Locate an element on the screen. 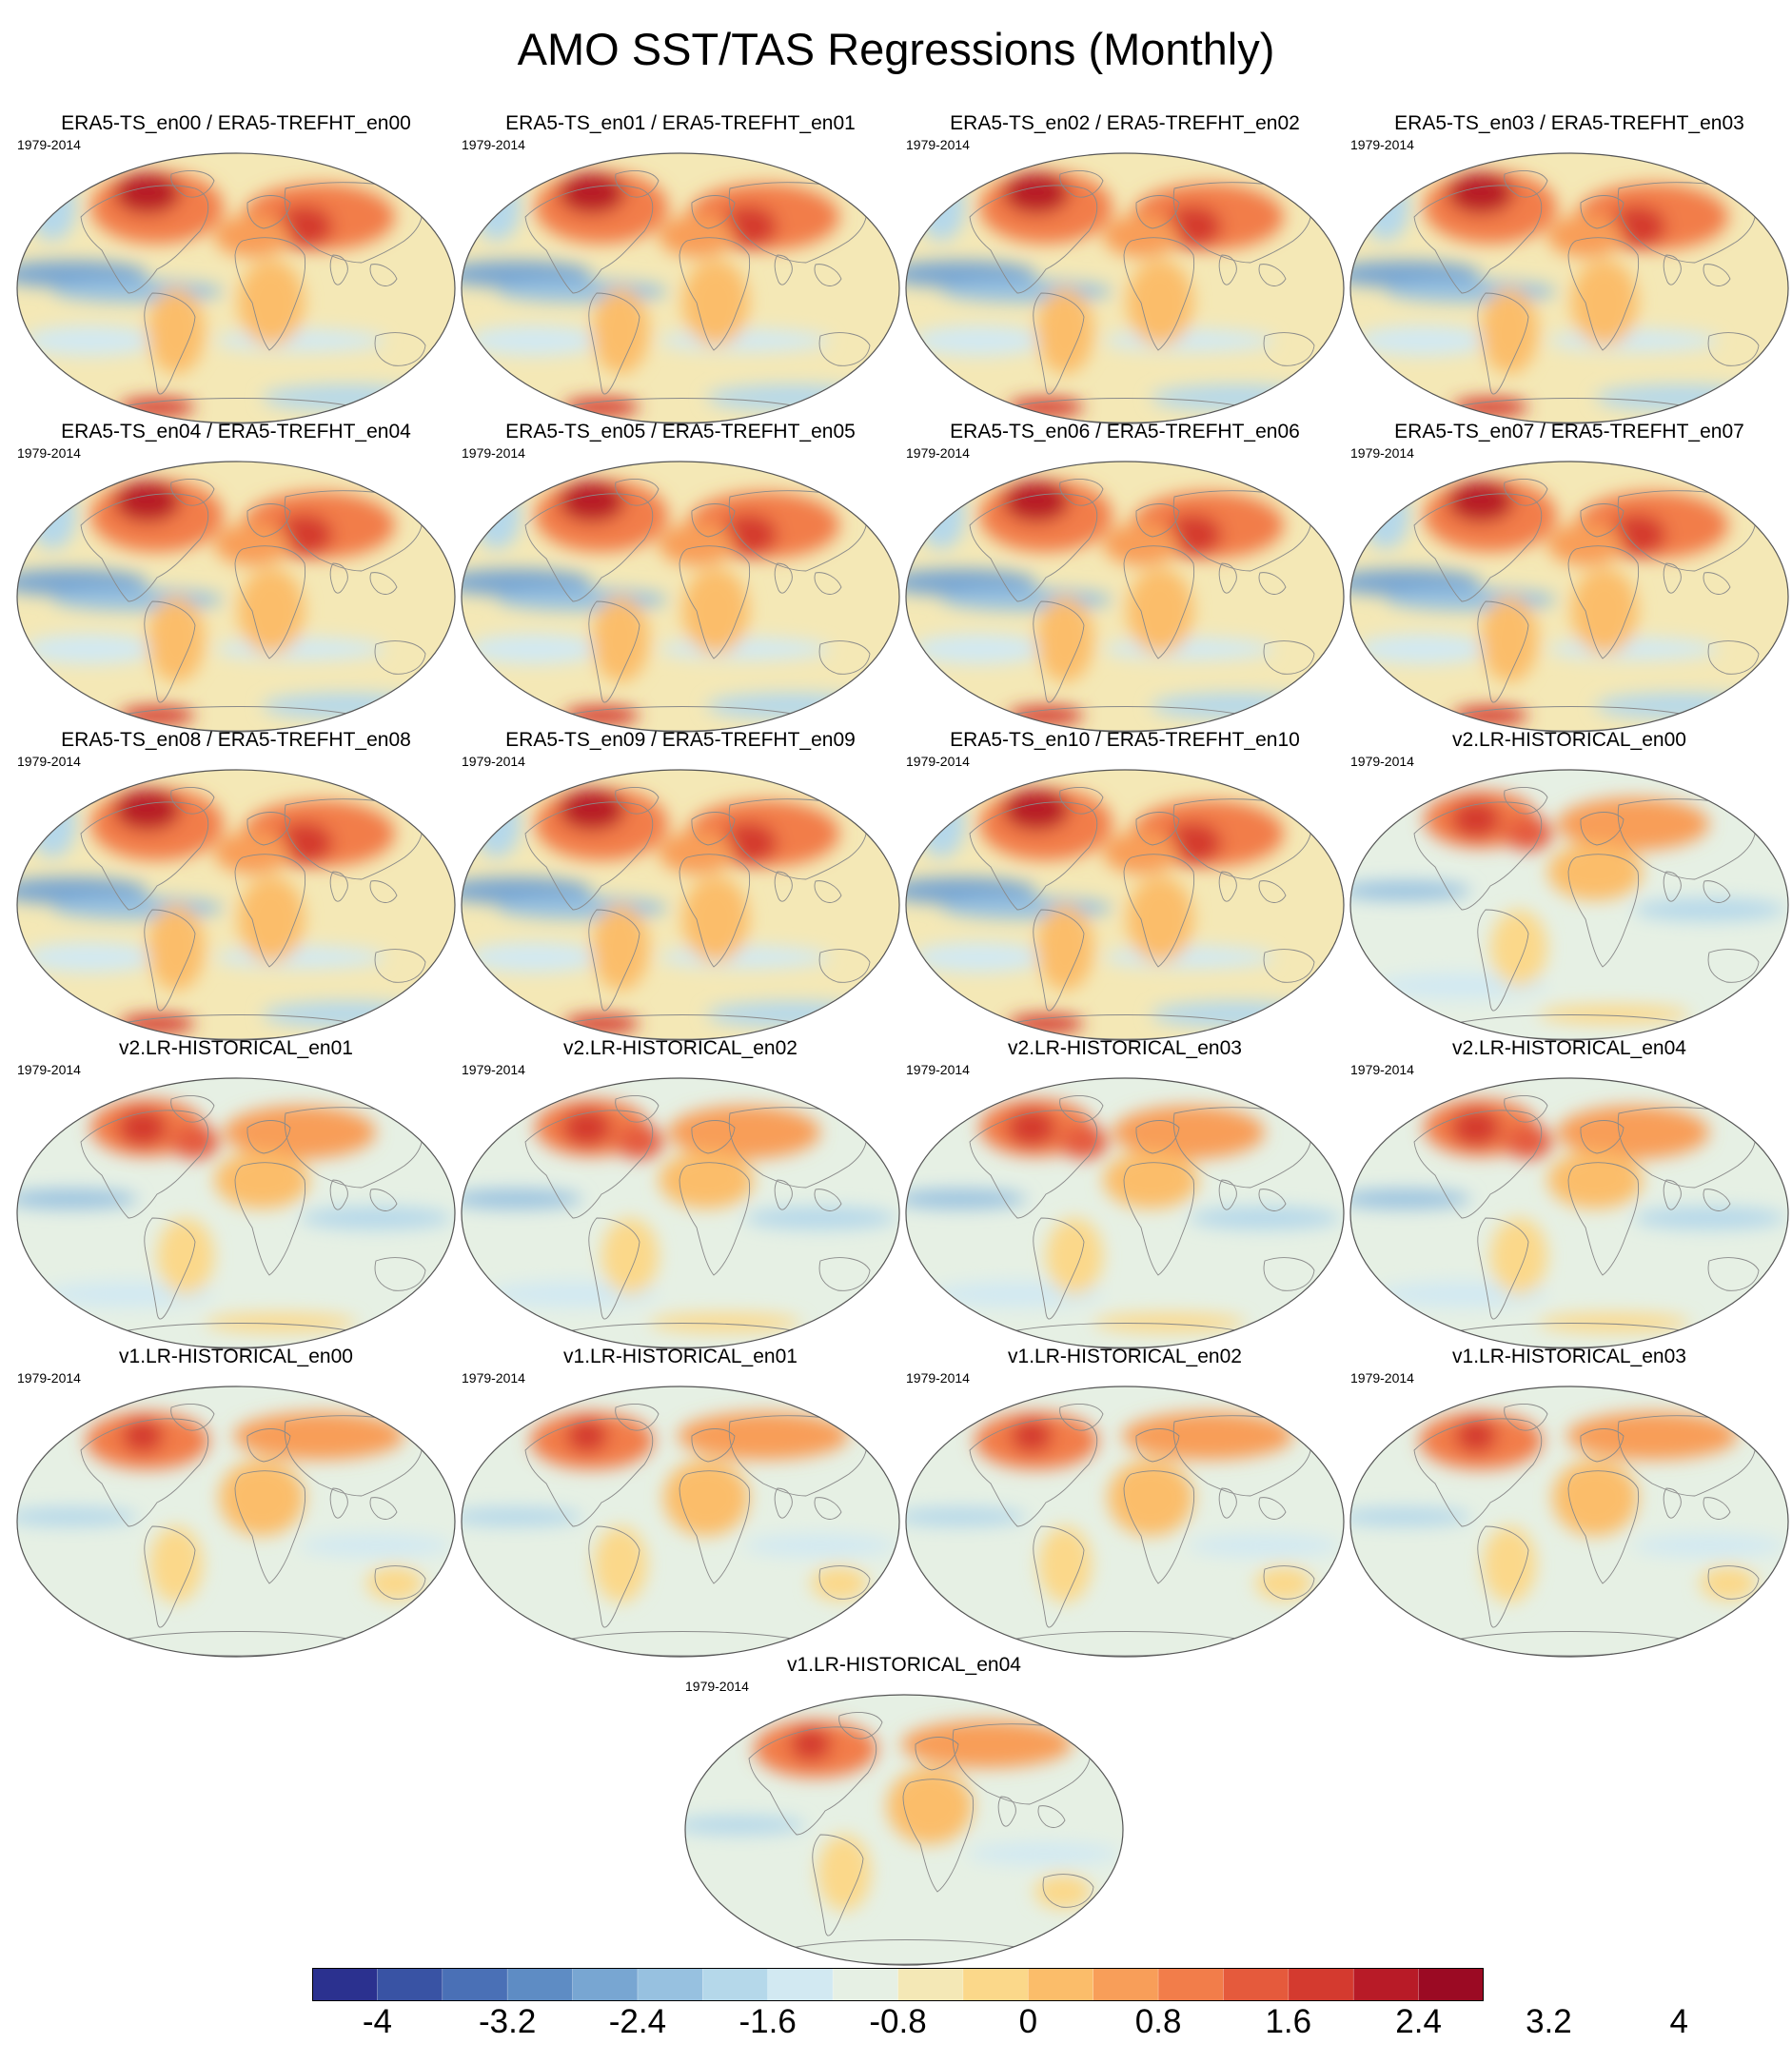  panel-title: ERA5-TS_en09 / ERA5-TREFHT_en09 is located at coordinates (680, 740).